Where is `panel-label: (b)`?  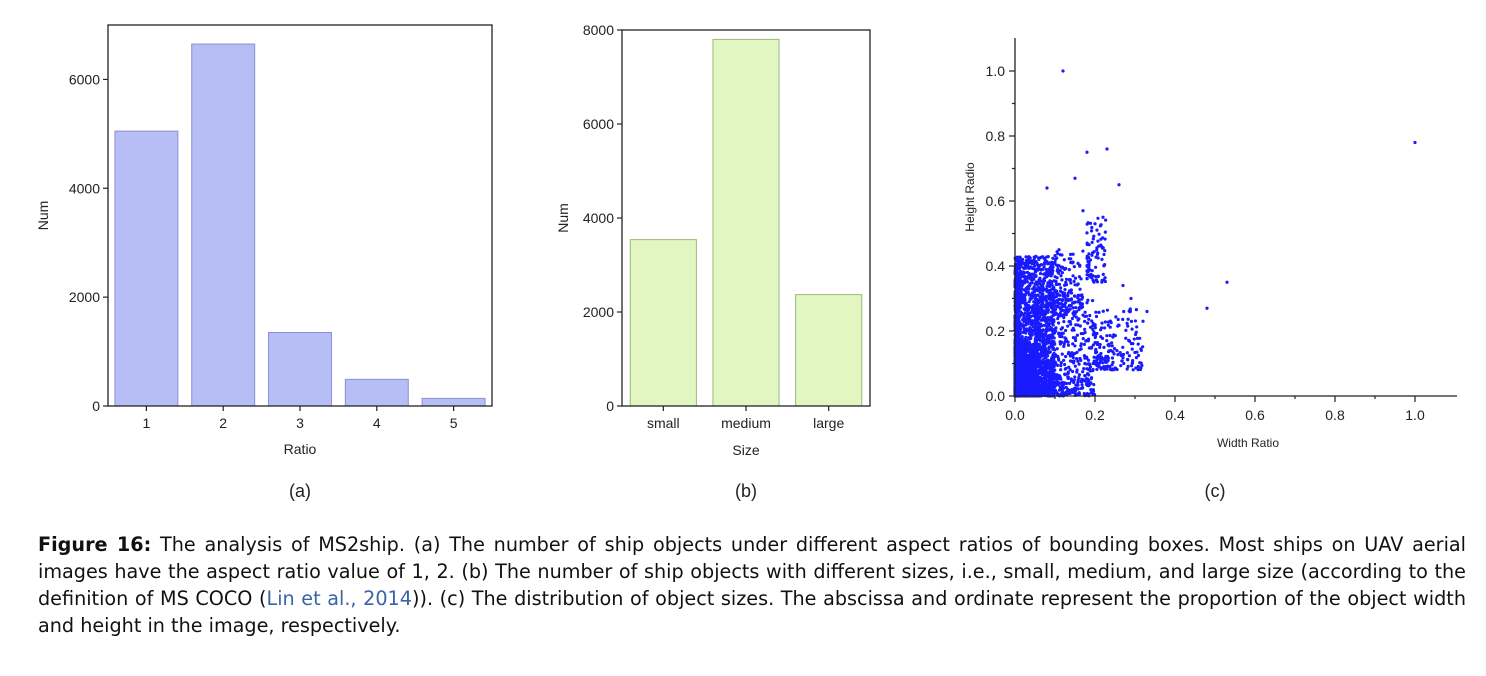 panel-label: (b) is located at coordinates (746, 491).